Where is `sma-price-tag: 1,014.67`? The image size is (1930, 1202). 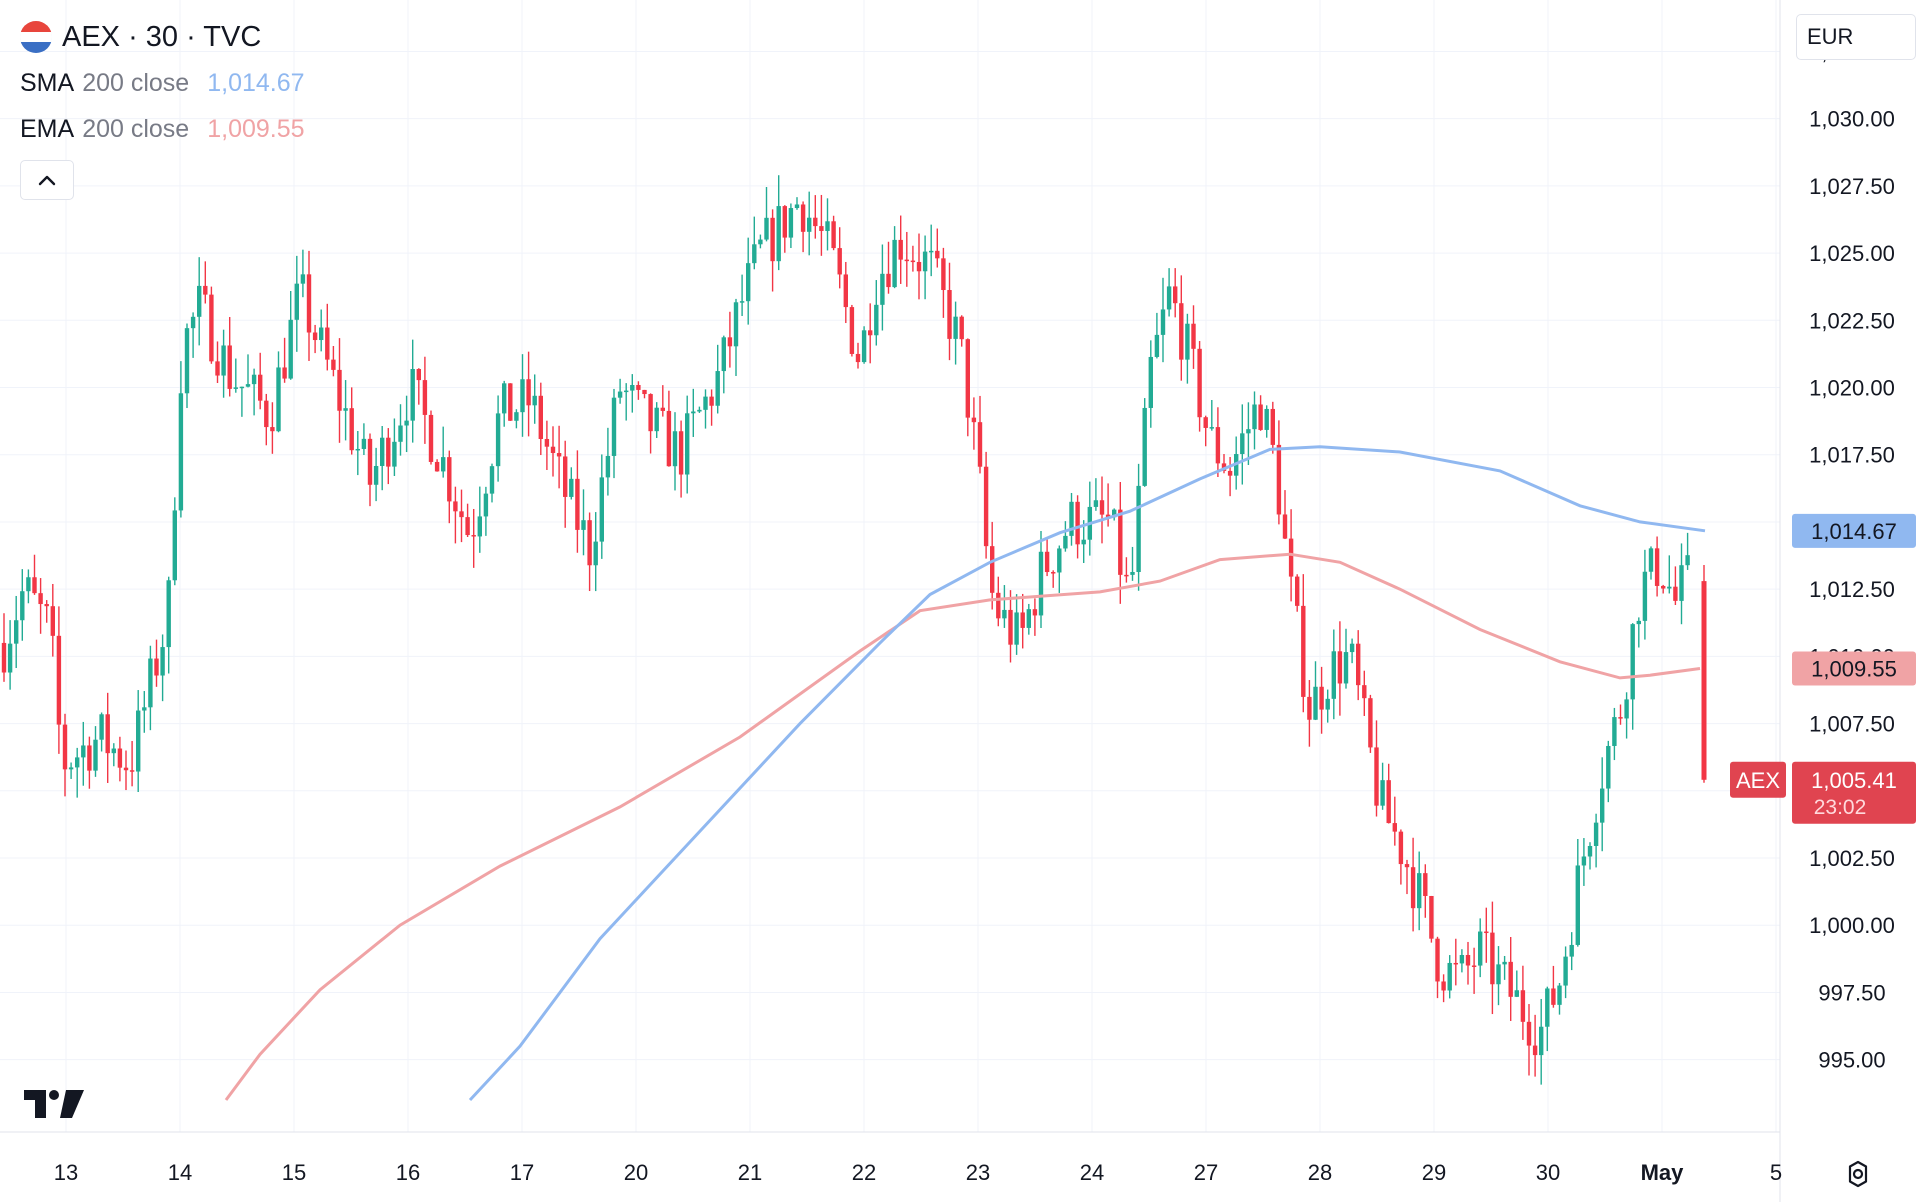
sma-price-tag: 1,014.67 is located at coordinates (1854, 530).